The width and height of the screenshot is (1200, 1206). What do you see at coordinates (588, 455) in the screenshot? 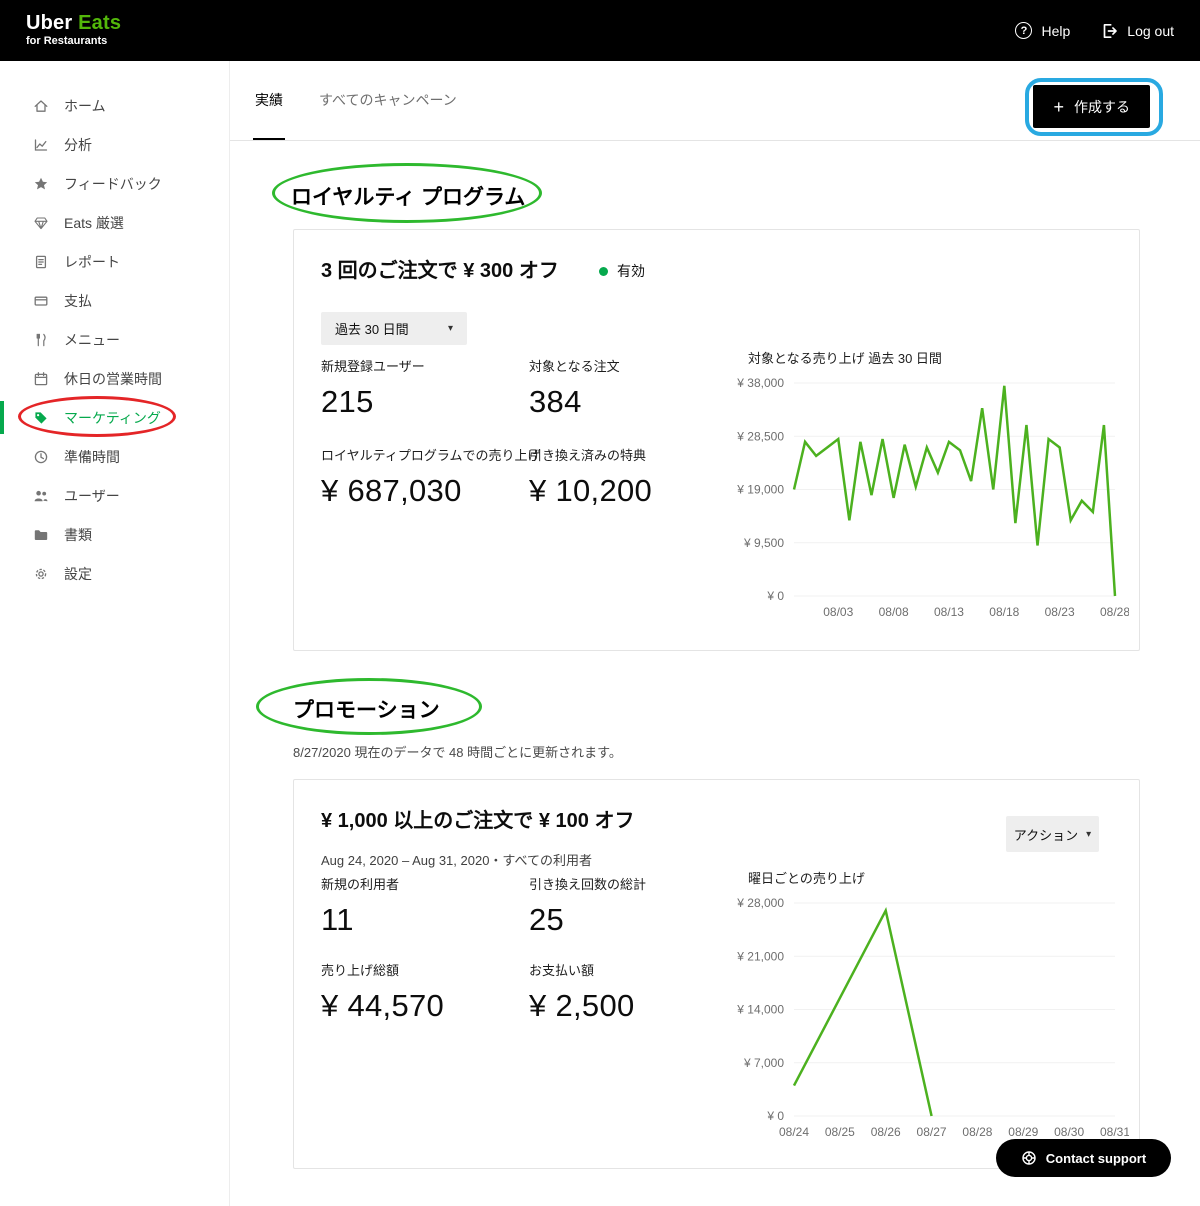
I see `stat-label: 引き換え済みの特典` at bounding box center [588, 455].